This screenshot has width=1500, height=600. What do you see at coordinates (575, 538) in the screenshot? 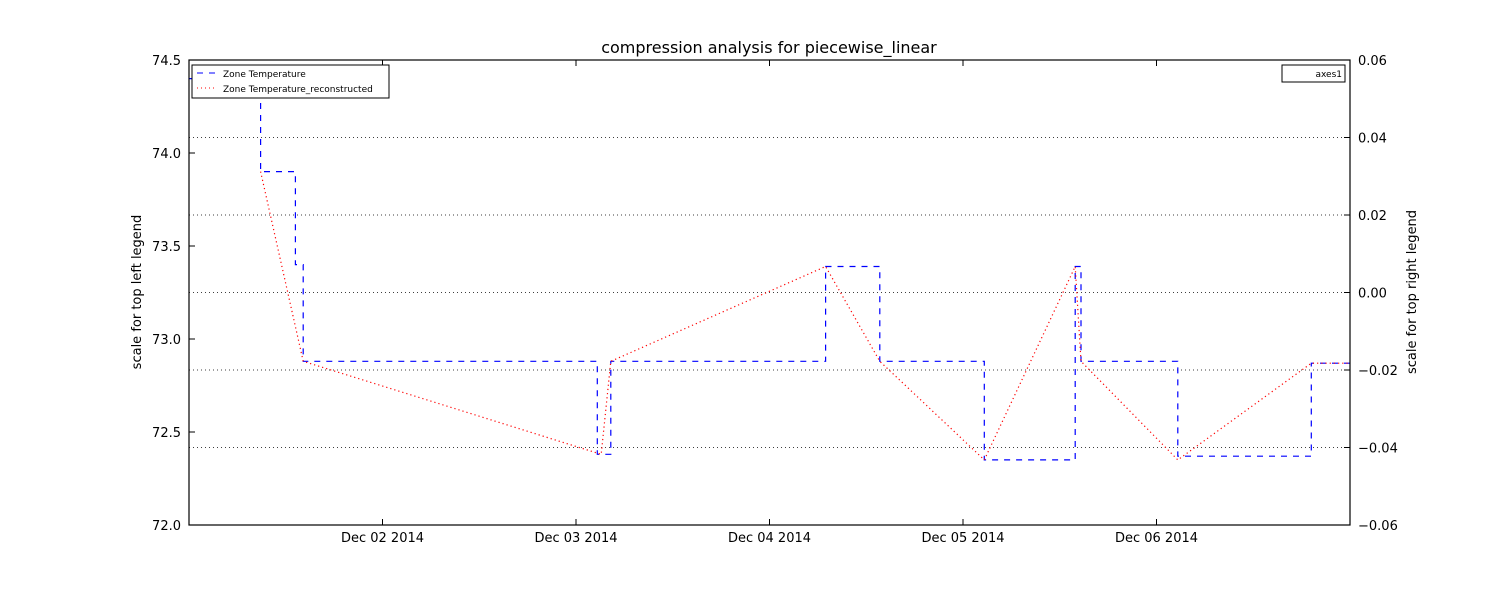
I see `x-tick-label: Dec 03 2014` at bounding box center [575, 538].